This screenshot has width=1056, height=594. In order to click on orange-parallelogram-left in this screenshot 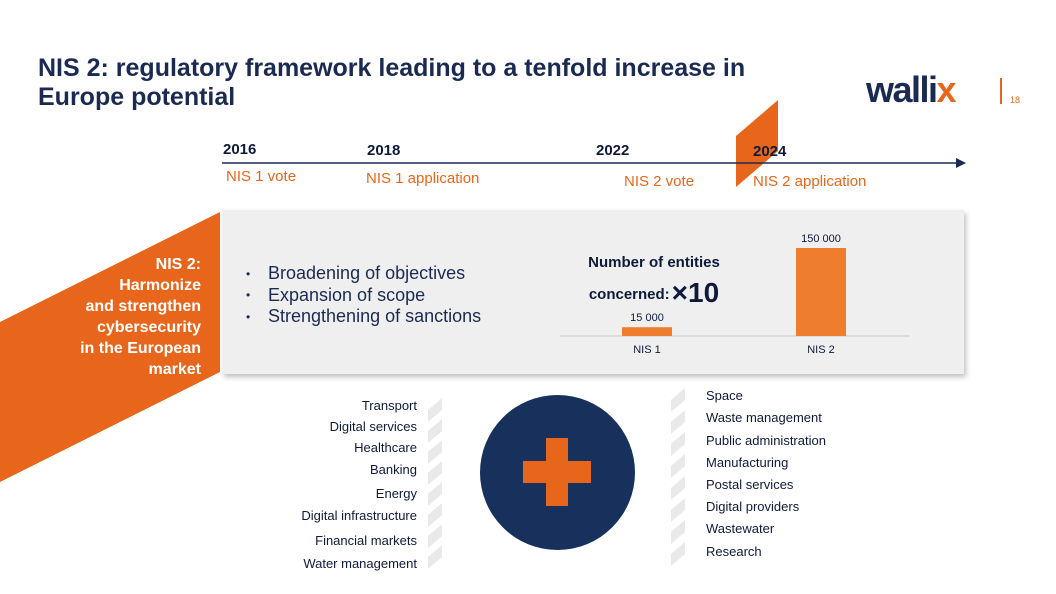, I will do `click(110, 347)`.